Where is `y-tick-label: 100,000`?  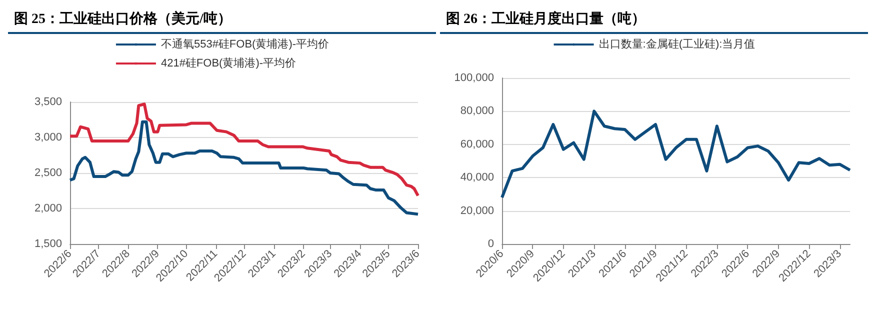
y-tick-label: 100,000 is located at coordinates (474, 78).